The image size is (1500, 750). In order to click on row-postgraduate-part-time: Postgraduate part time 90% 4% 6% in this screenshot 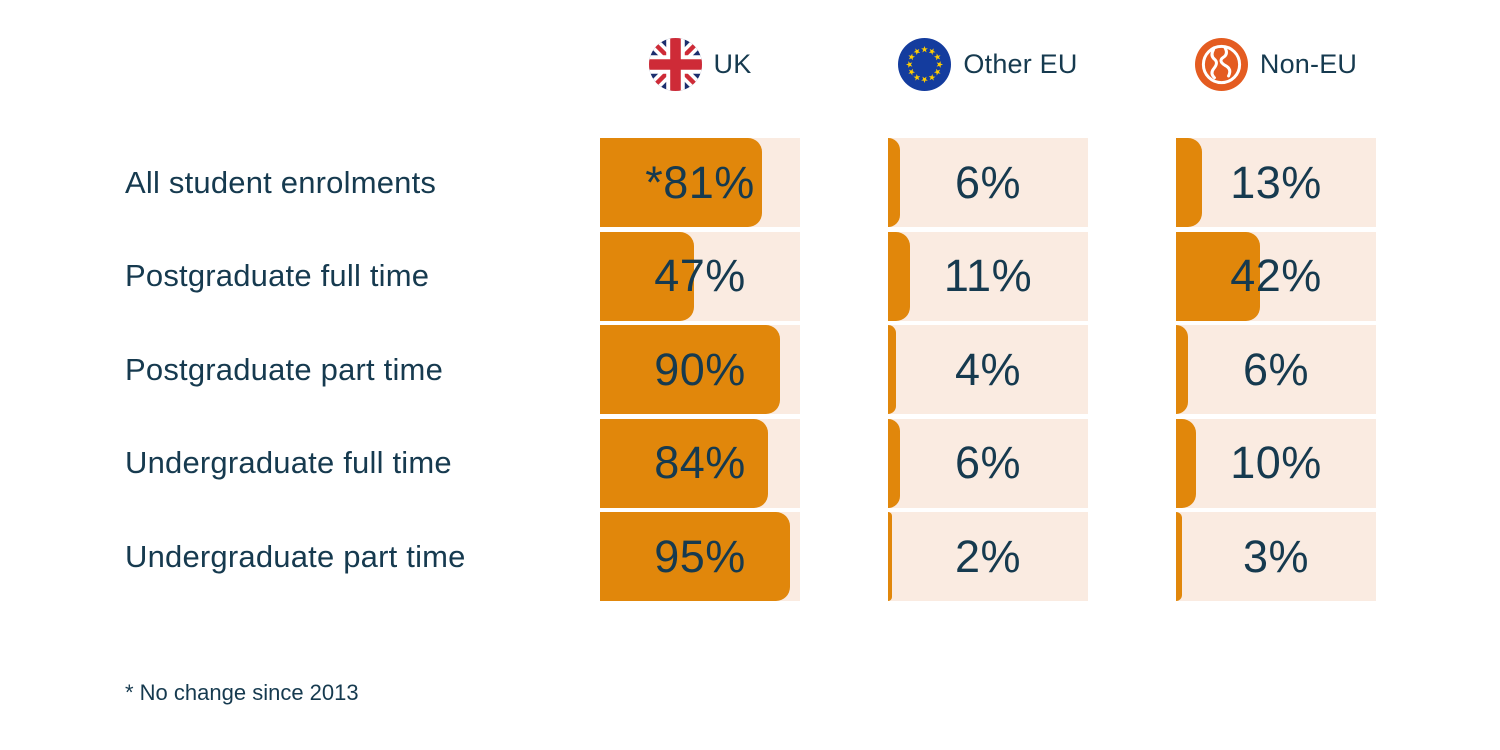, I will do `click(750, 369)`.